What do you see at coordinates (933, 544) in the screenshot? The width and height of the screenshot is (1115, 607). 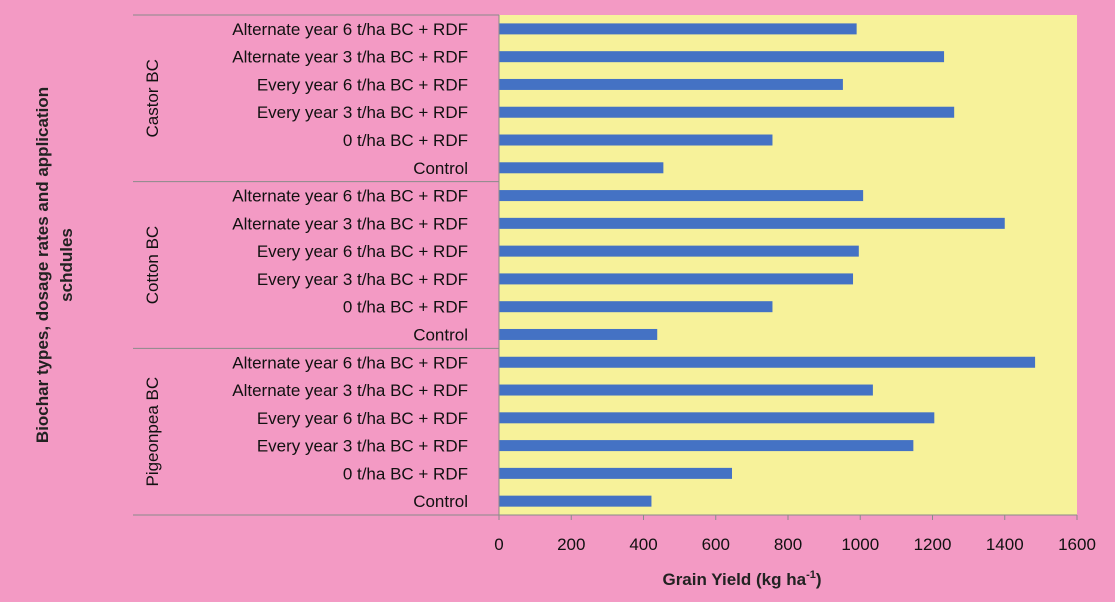 I see `x-tick-label: 1200` at bounding box center [933, 544].